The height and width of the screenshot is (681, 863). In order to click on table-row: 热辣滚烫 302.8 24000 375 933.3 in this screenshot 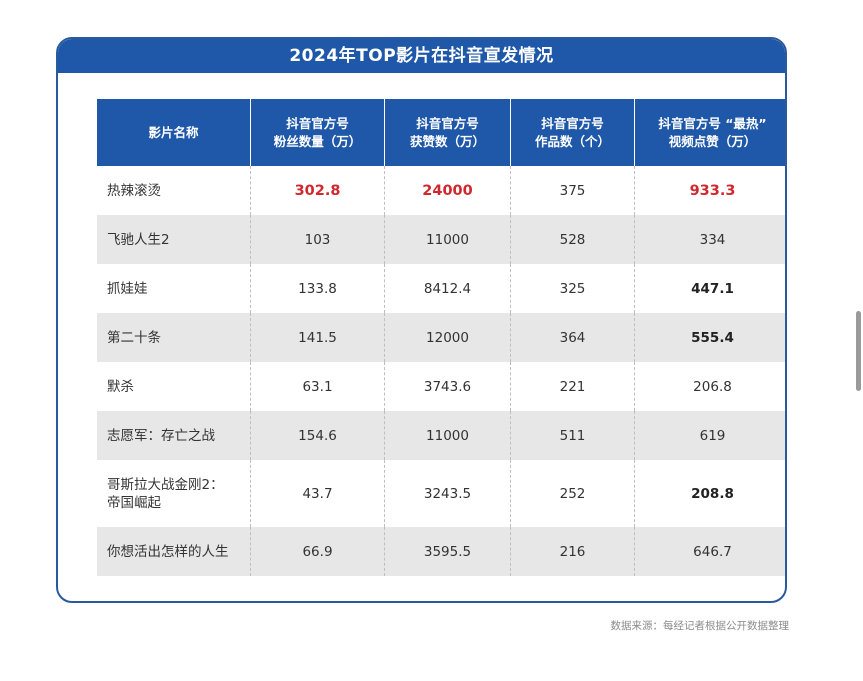, I will do `click(441, 190)`.